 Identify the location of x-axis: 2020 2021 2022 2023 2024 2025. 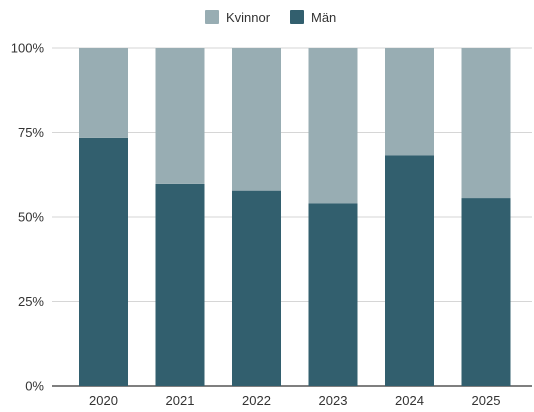
(295, 400).